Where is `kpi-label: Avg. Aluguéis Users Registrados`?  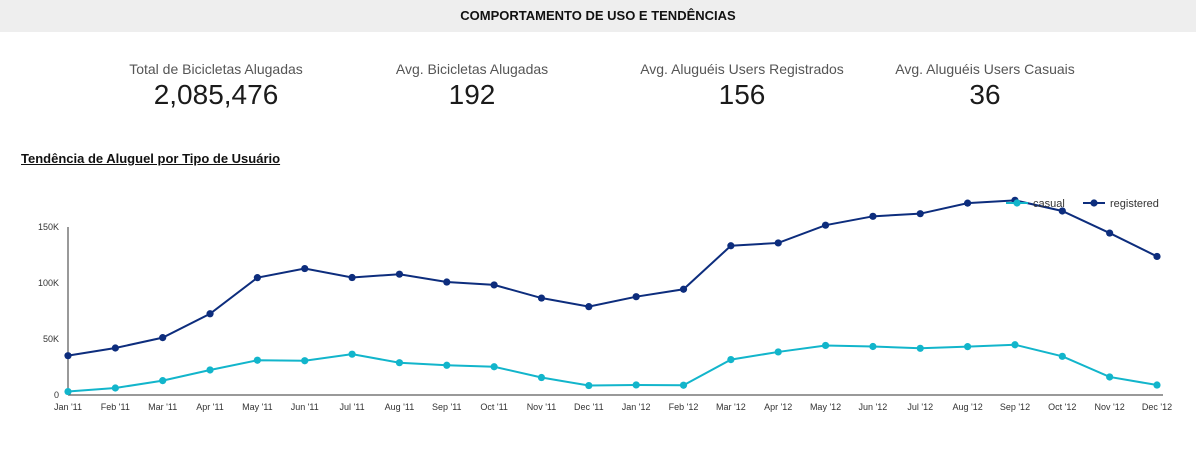
kpi-label: Avg. Aluguéis Users Registrados is located at coordinates (742, 69).